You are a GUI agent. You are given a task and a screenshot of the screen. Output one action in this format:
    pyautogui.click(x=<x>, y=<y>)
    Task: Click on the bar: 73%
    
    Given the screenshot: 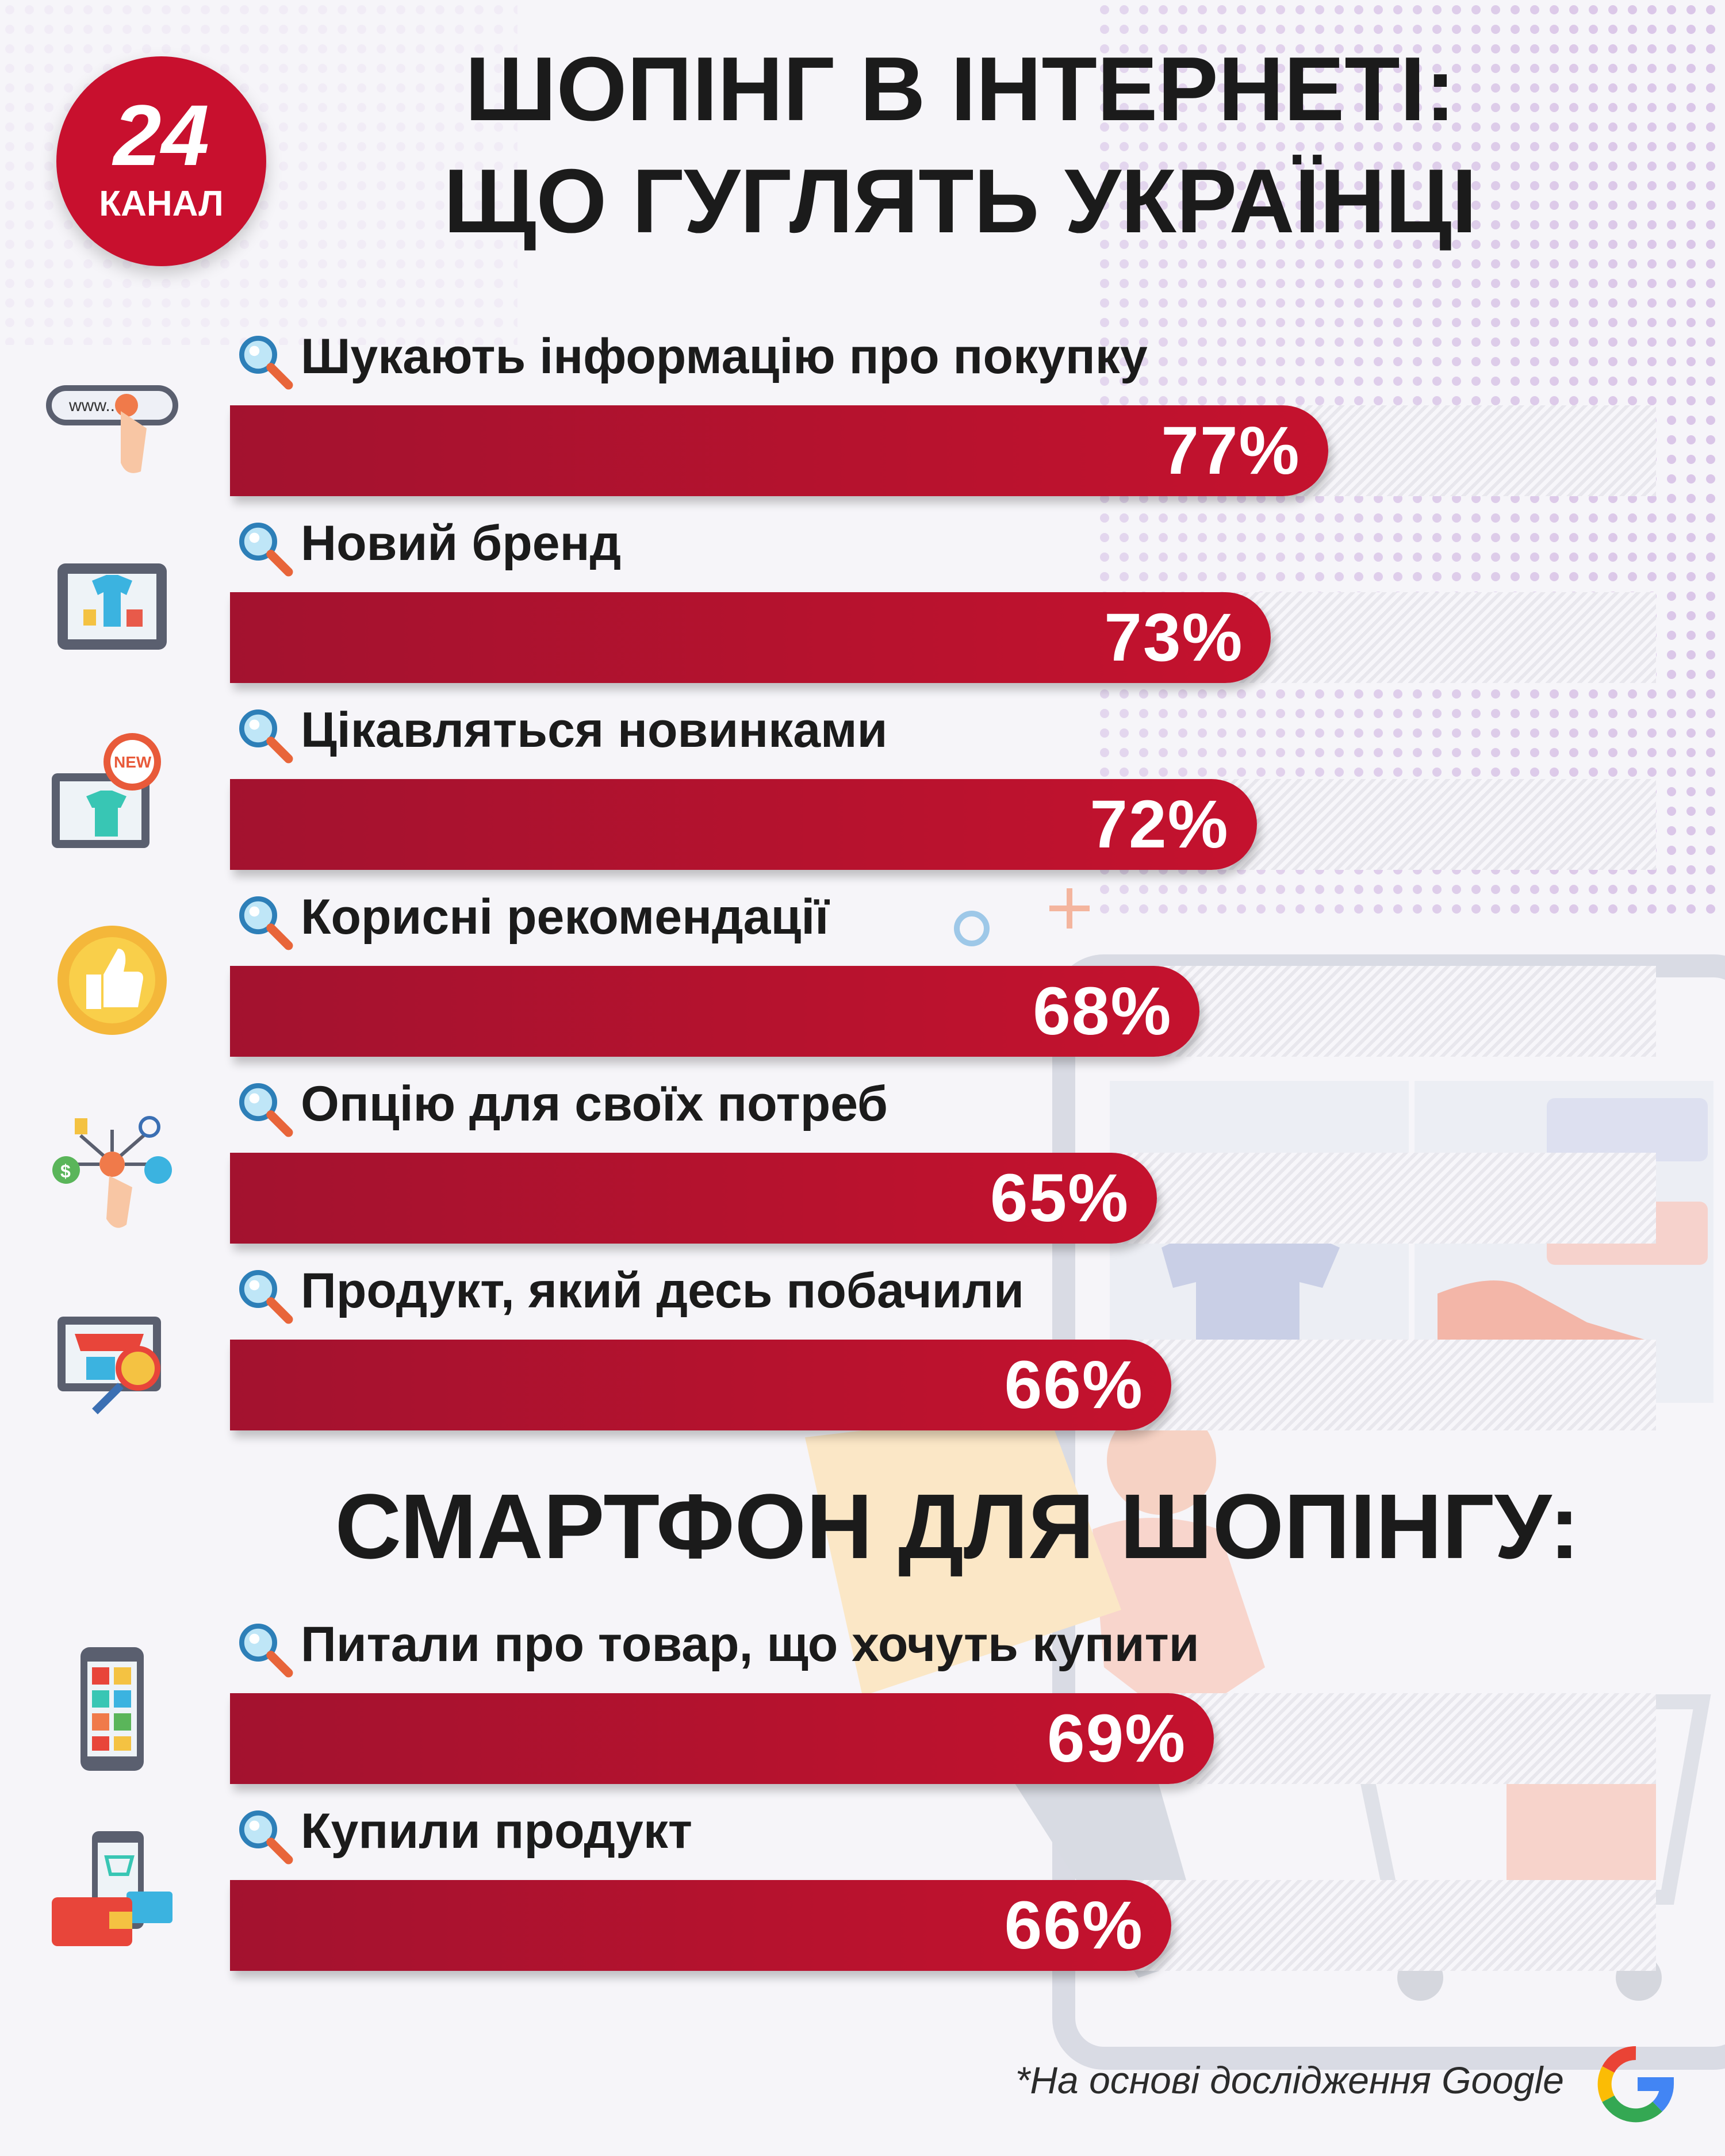 What is the action you would take?
    pyautogui.click(x=750, y=637)
    